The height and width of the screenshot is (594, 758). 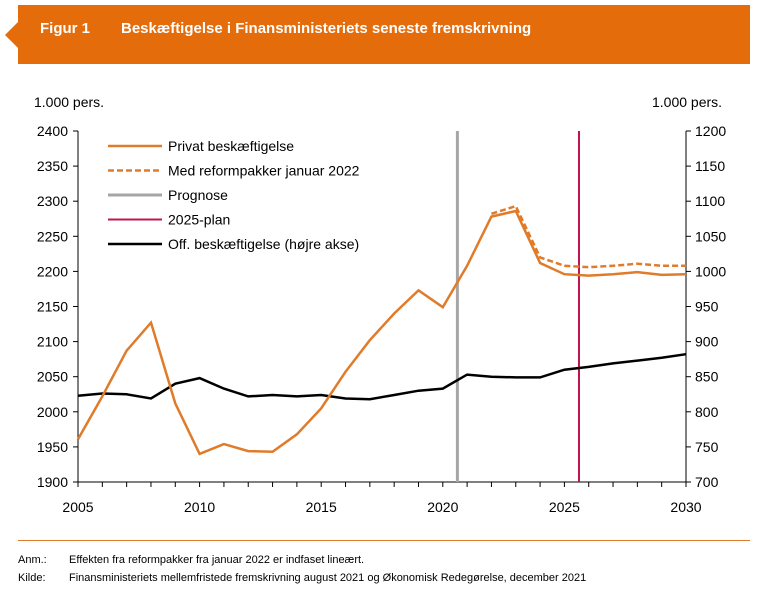 What do you see at coordinates (231, 146) in the screenshot?
I see `legend-private-label: Privat beskæftigelse` at bounding box center [231, 146].